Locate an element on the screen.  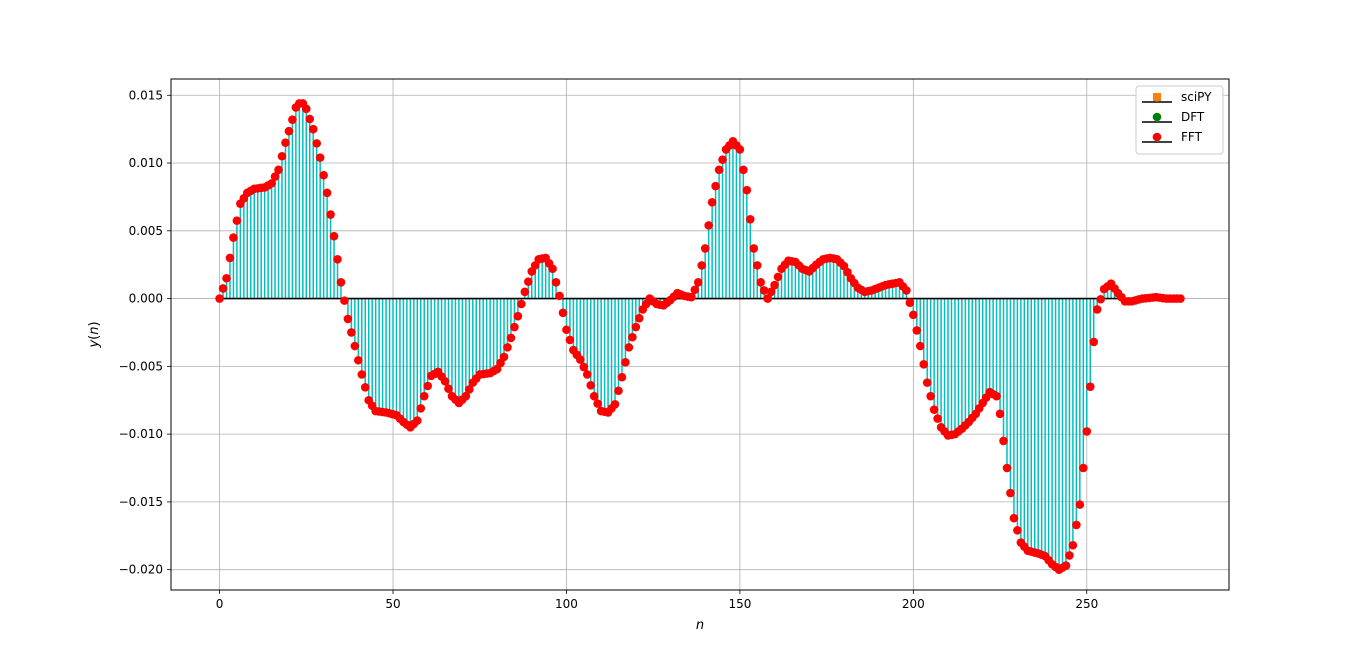
x-axis-label: n is located at coordinates (700, 625).